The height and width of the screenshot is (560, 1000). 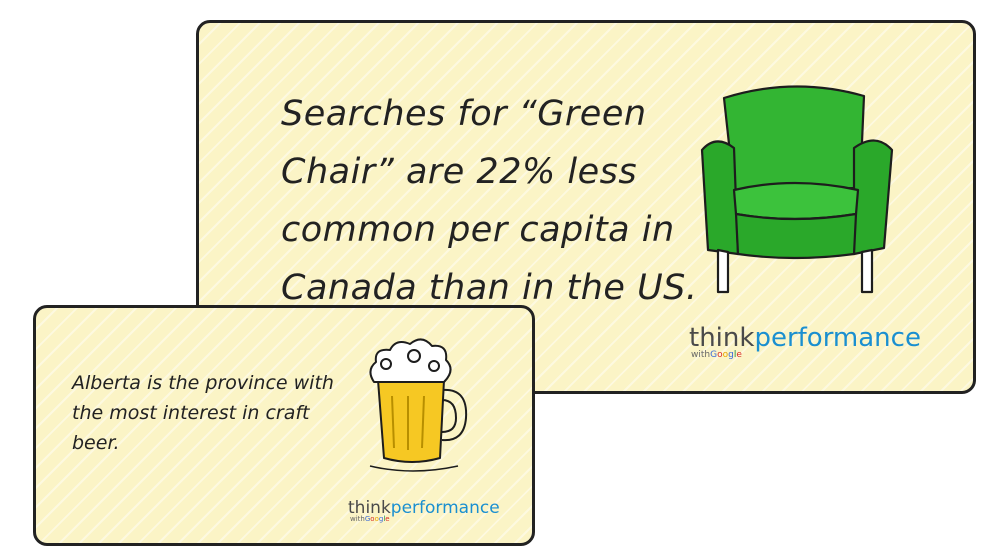 What do you see at coordinates (418, 405) in the screenshot?
I see `beer-mug-icon` at bounding box center [418, 405].